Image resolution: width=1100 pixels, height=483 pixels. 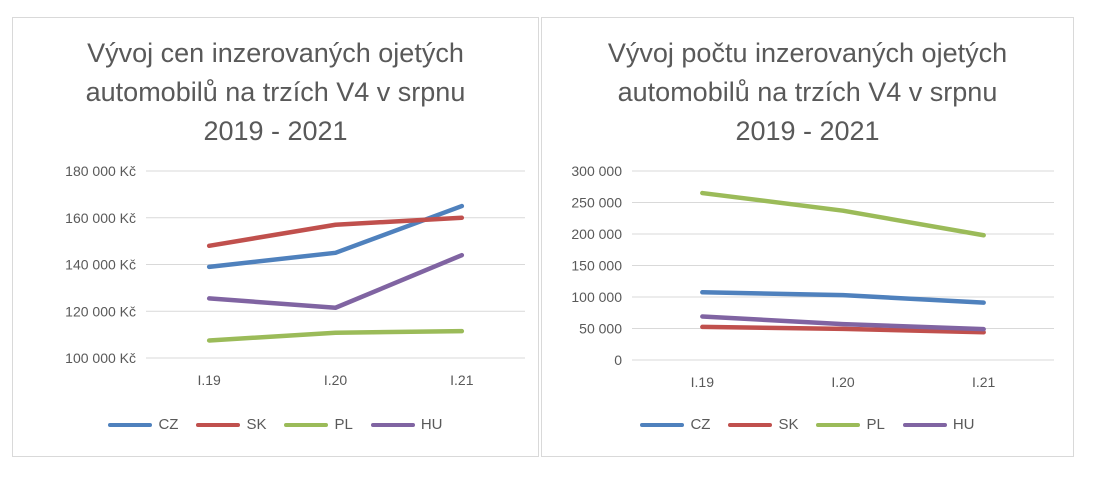 What do you see at coordinates (100, 218) in the screenshot?
I see `y-tick-label: 160 000 Kč` at bounding box center [100, 218].